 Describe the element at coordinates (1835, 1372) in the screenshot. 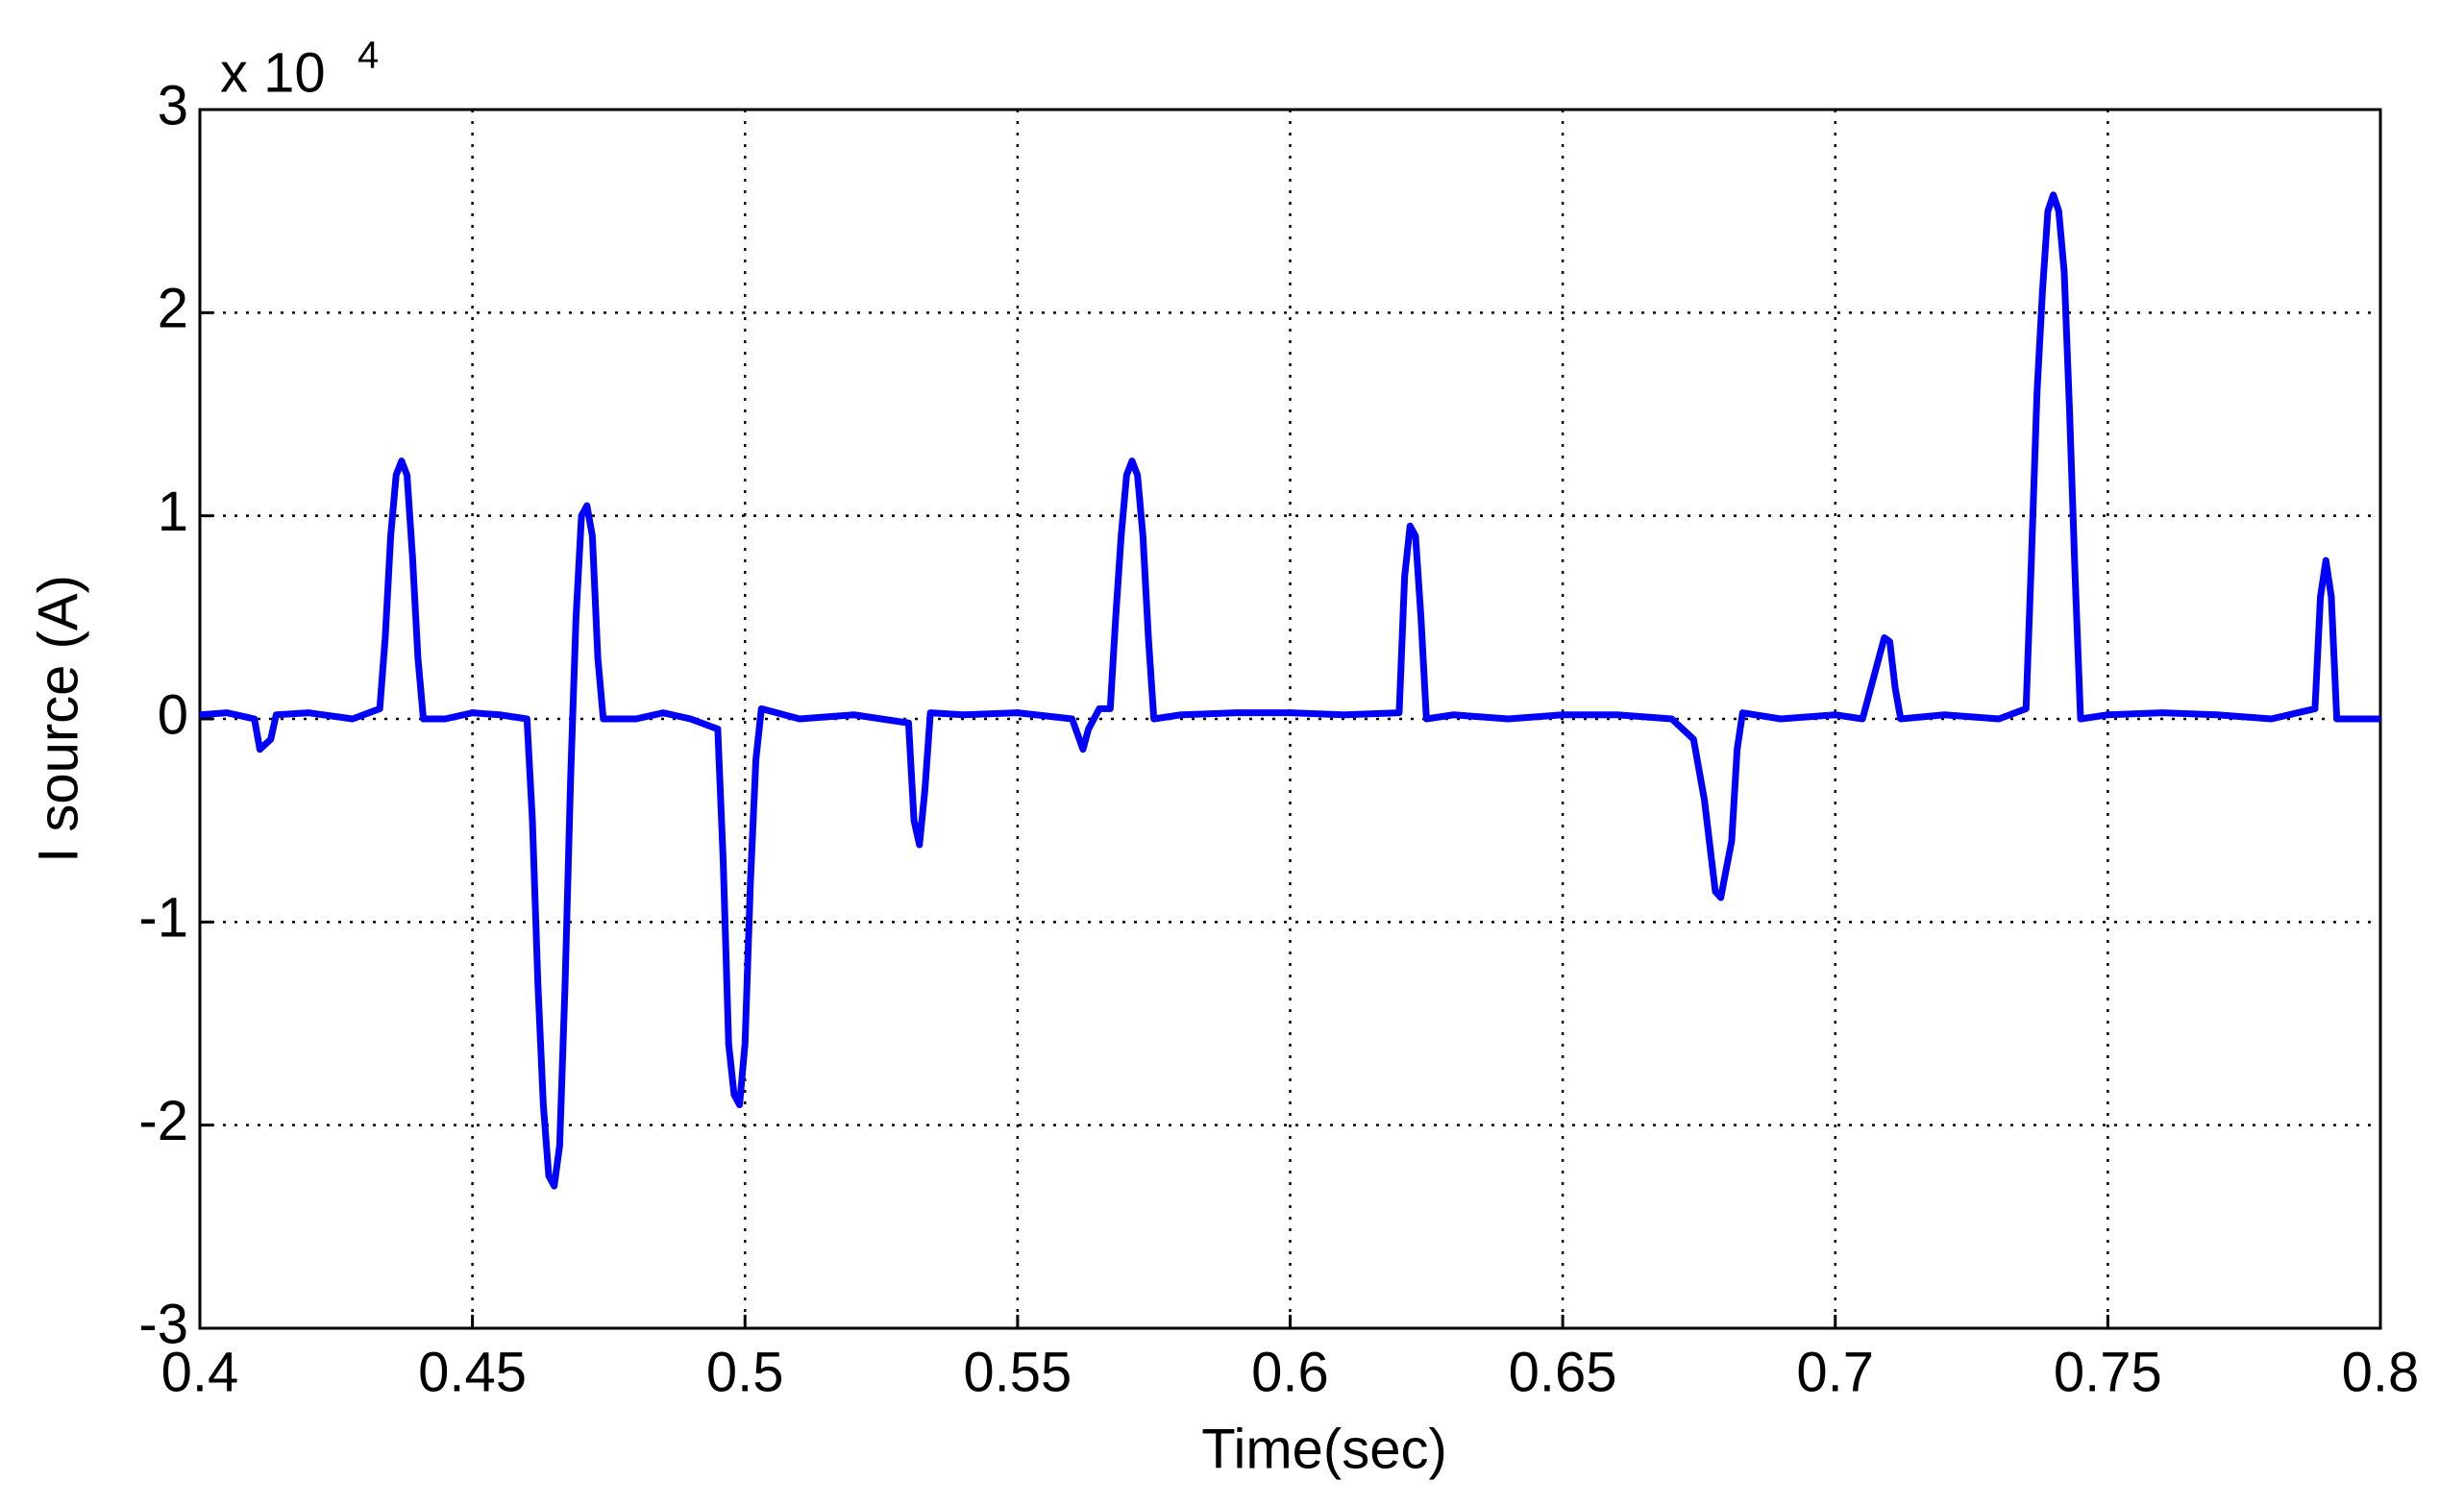

I see `x-tick-label: 0.7` at that location.